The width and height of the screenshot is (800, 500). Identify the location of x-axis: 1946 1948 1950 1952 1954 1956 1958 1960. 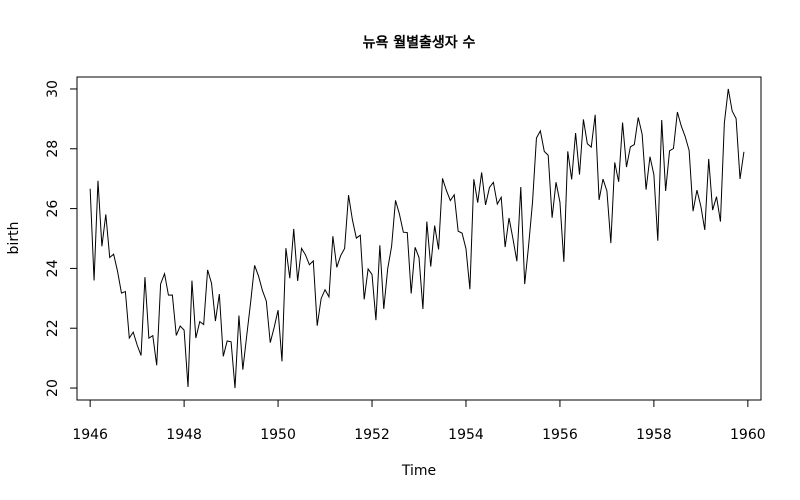
(419, 421).